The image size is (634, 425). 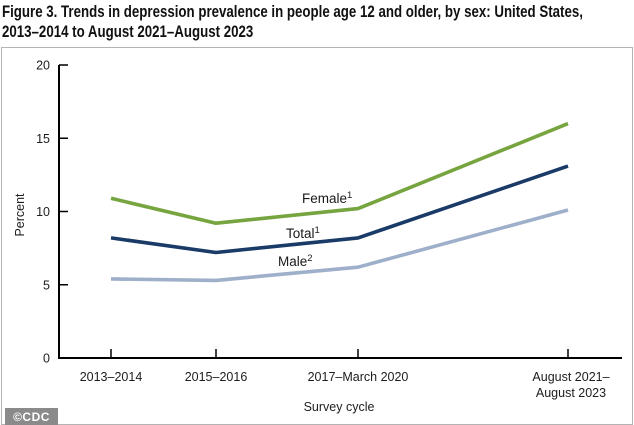 I want to click on x-tick-label: 2015–2016, so click(x=216, y=377).